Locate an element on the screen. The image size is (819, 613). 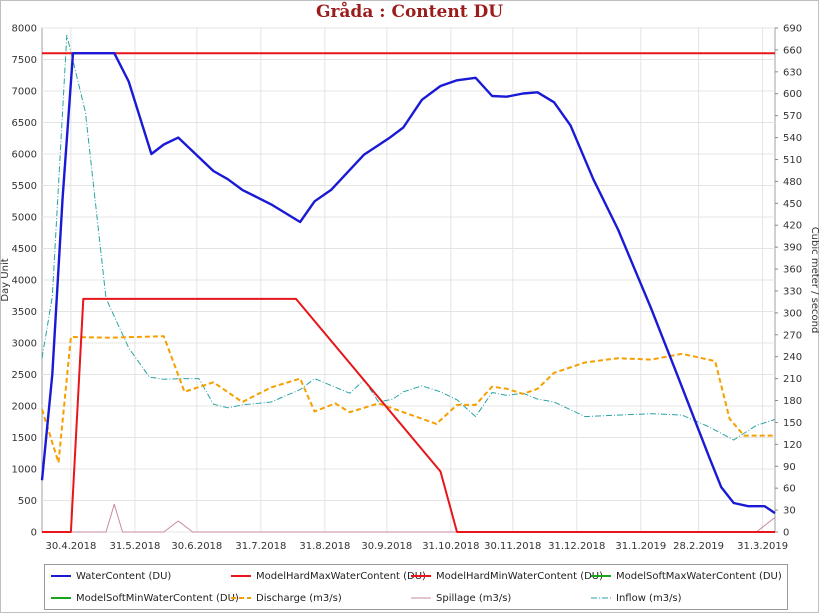
y-tick-label-right: 60 is located at coordinates (789, 489).